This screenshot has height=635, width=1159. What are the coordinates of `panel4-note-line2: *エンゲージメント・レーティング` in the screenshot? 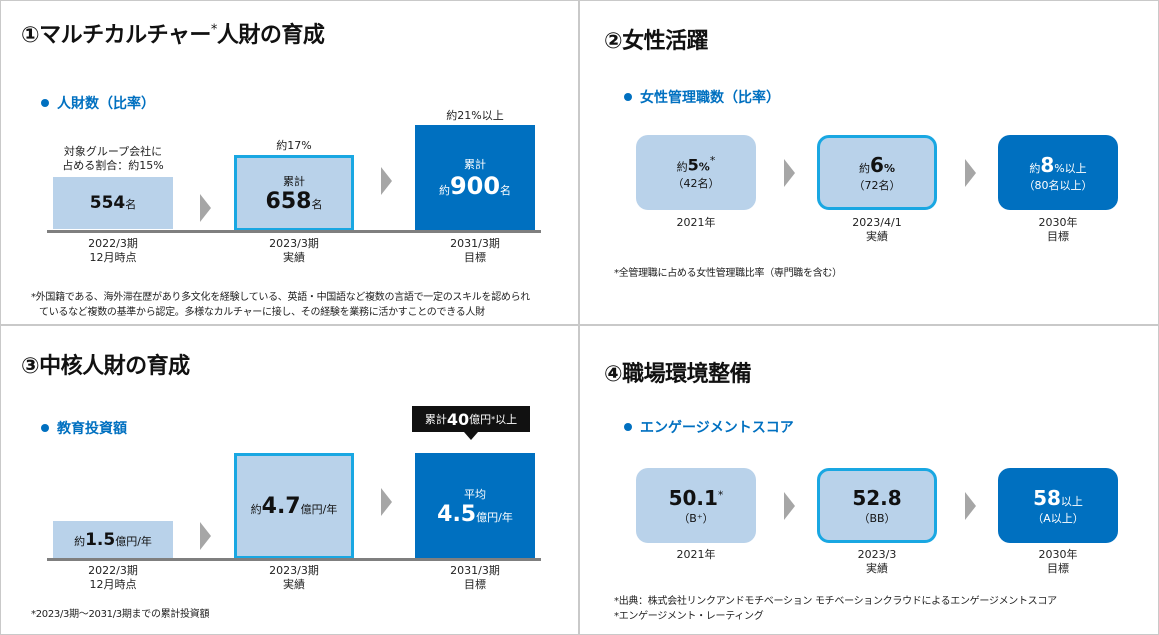 It's located at (689, 616).